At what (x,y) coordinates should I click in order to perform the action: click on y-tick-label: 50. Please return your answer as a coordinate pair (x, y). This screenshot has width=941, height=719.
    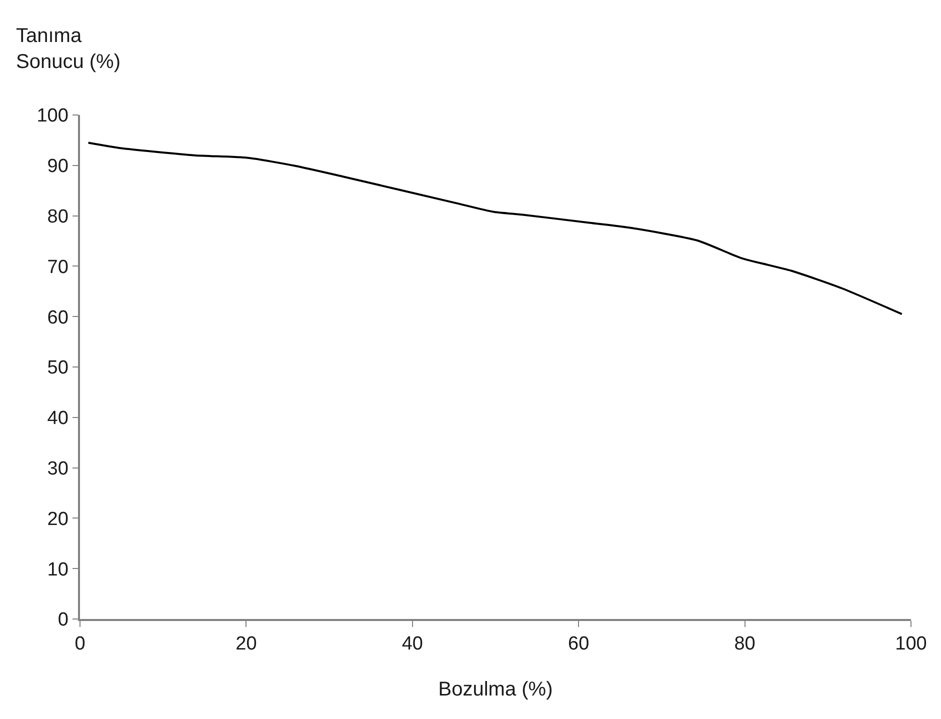
    Looking at the image, I should click on (57, 368).